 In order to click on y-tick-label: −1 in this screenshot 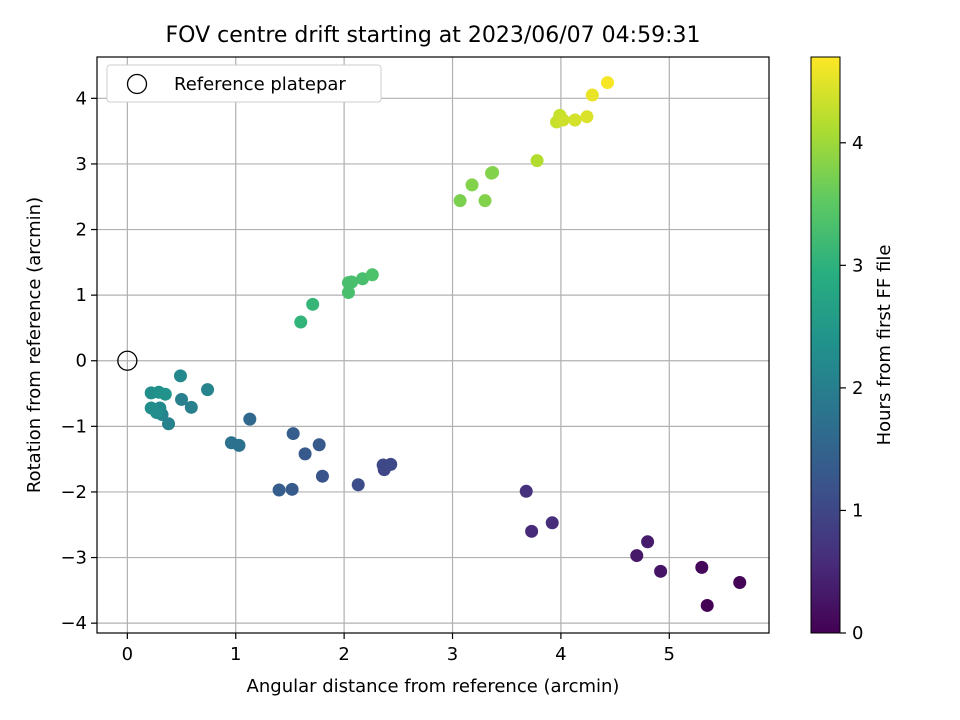, I will do `click(73, 426)`.